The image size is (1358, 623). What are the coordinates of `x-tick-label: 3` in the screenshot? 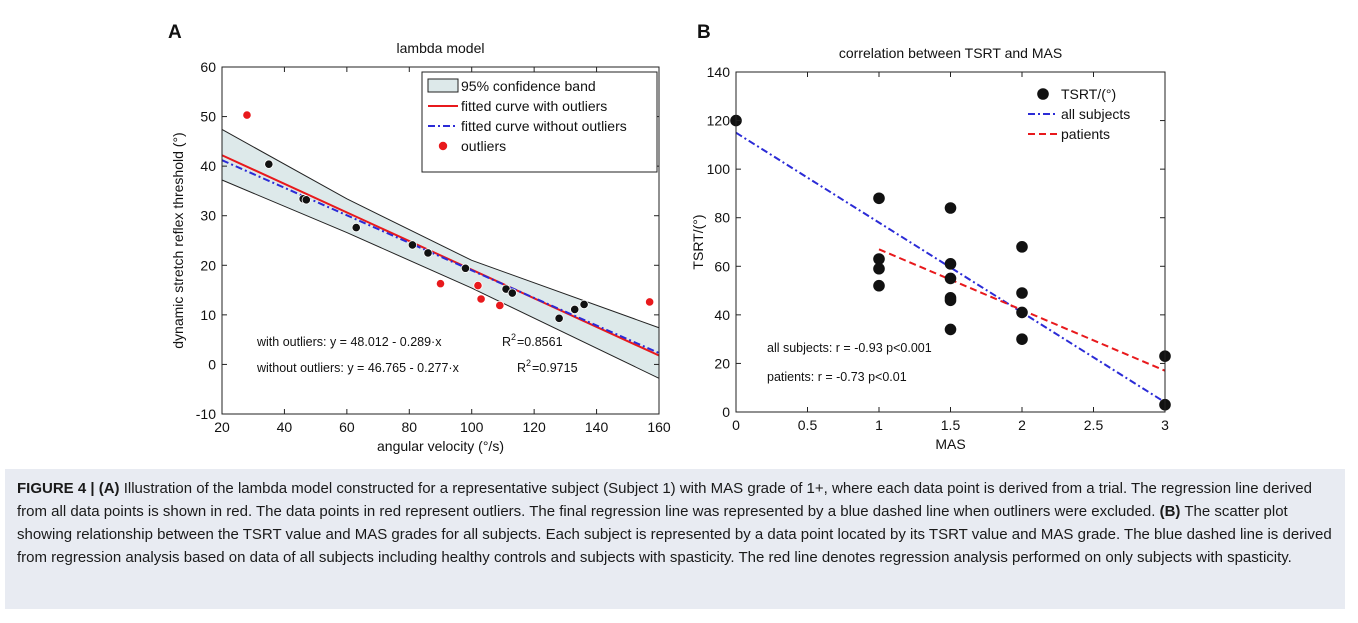 It's located at (1165, 425).